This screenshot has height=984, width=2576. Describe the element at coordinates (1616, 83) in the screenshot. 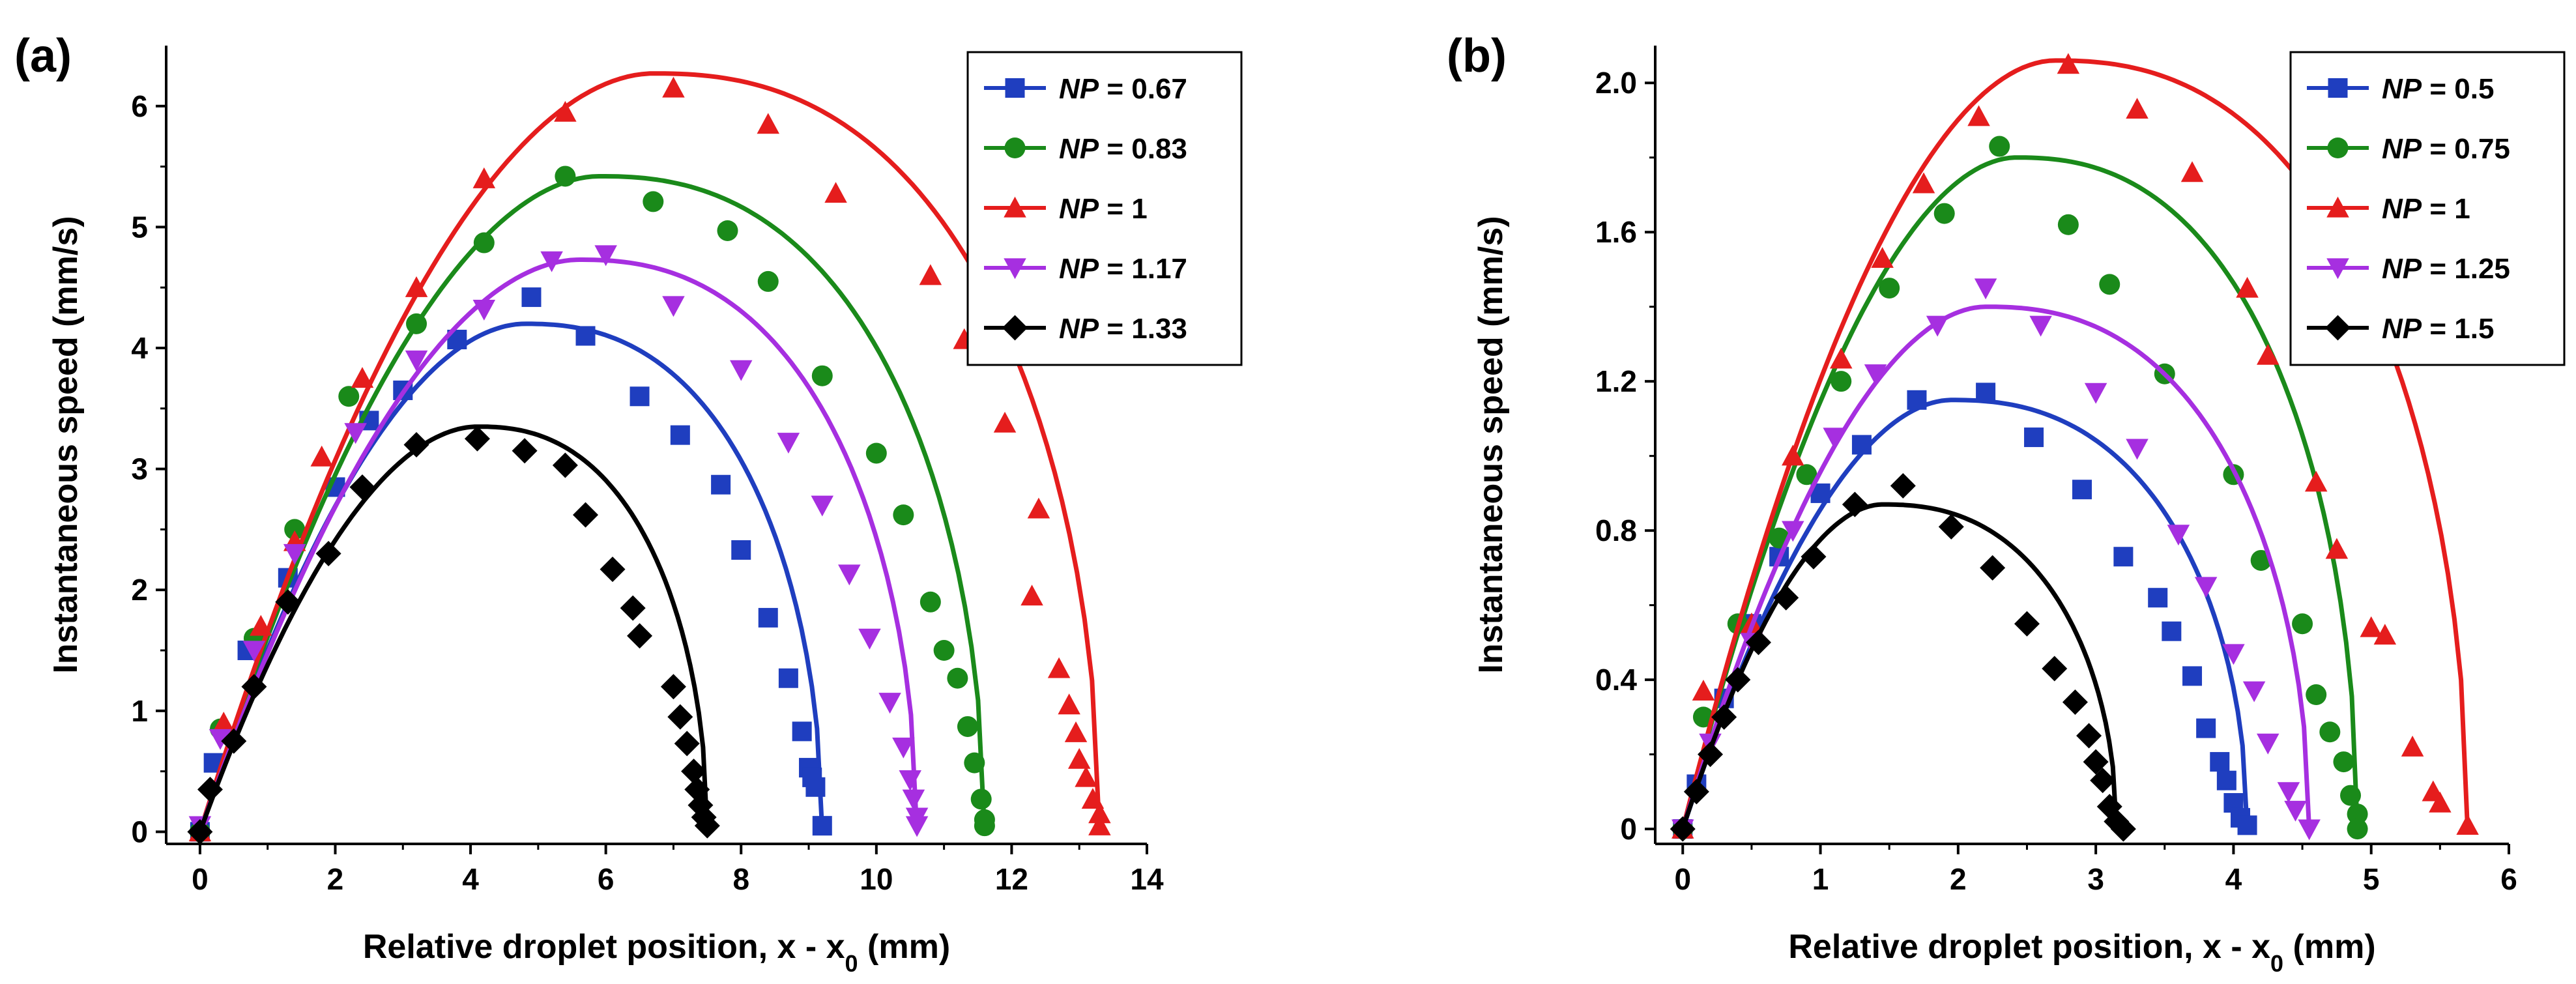

I see `y-tick-label: 2.0` at that location.